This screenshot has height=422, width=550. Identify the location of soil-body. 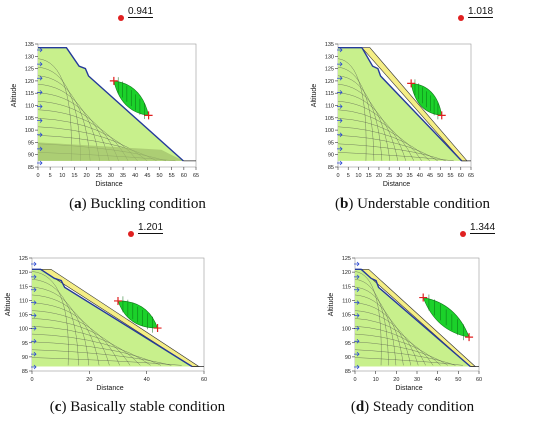
(400, 104).